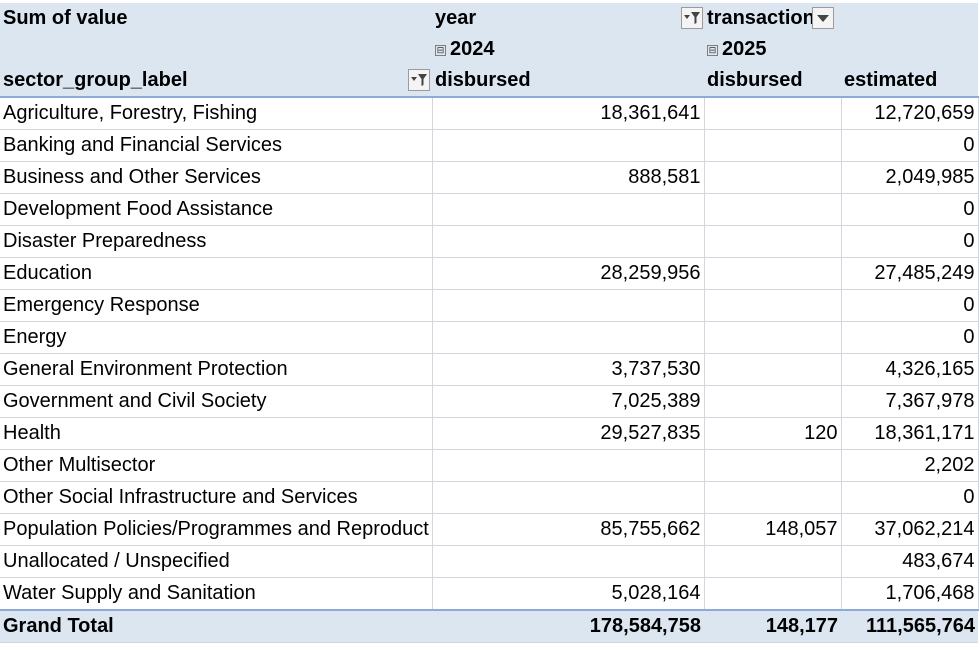 The image size is (980, 650). I want to click on row-label-cell: Agriculture, Forestry, Fishing, so click(216, 113).